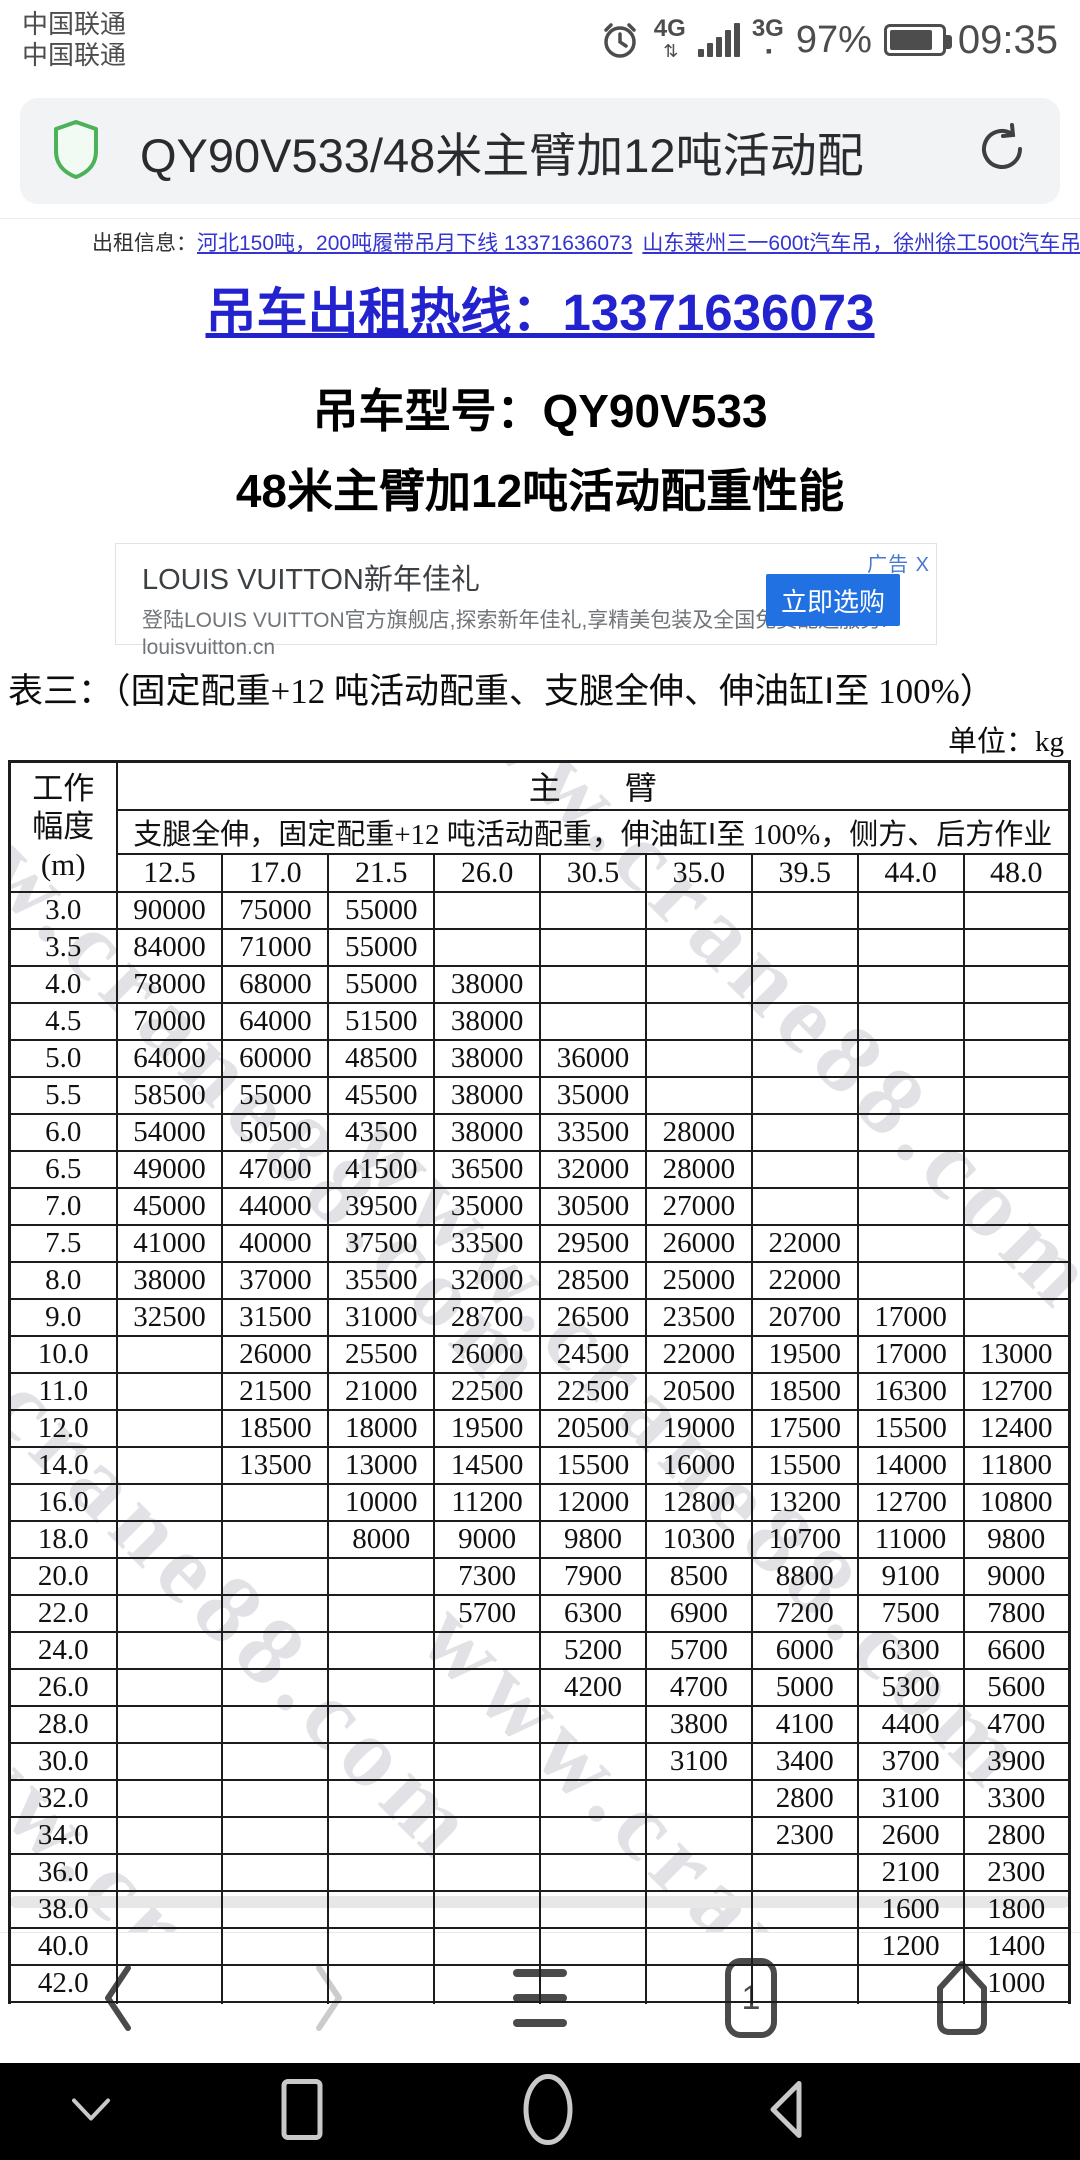 The width and height of the screenshot is (1080, 2160). I want to click on hotline-link: 吊车出租热线：13371636073, so click(540, 312).